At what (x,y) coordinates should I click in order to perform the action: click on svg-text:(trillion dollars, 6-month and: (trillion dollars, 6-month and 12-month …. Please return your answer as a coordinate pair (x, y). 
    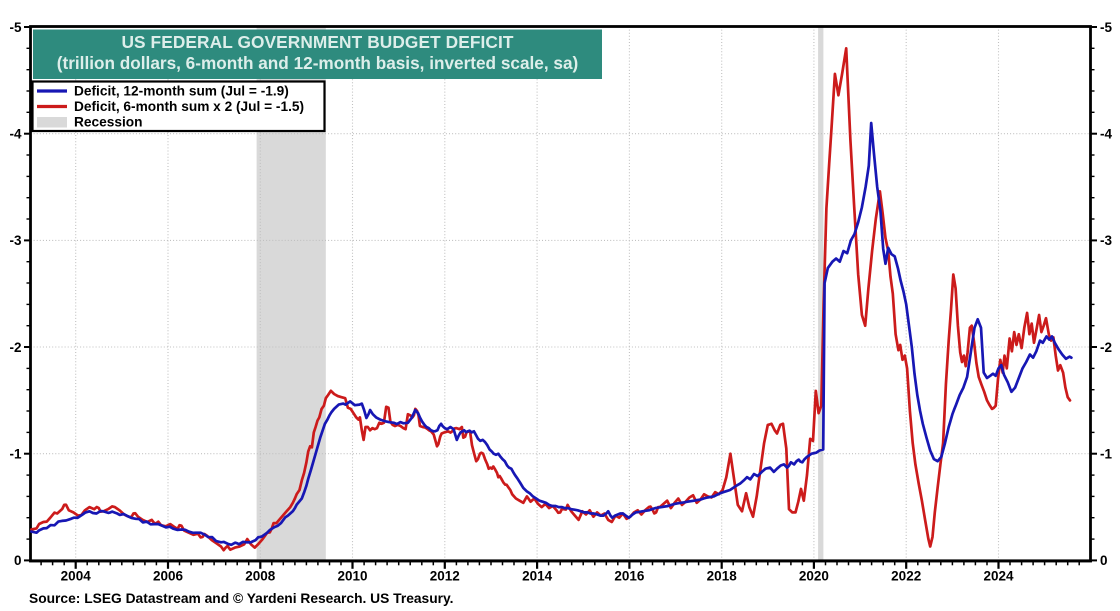
    Looking at the image, I should click on (317, 63).